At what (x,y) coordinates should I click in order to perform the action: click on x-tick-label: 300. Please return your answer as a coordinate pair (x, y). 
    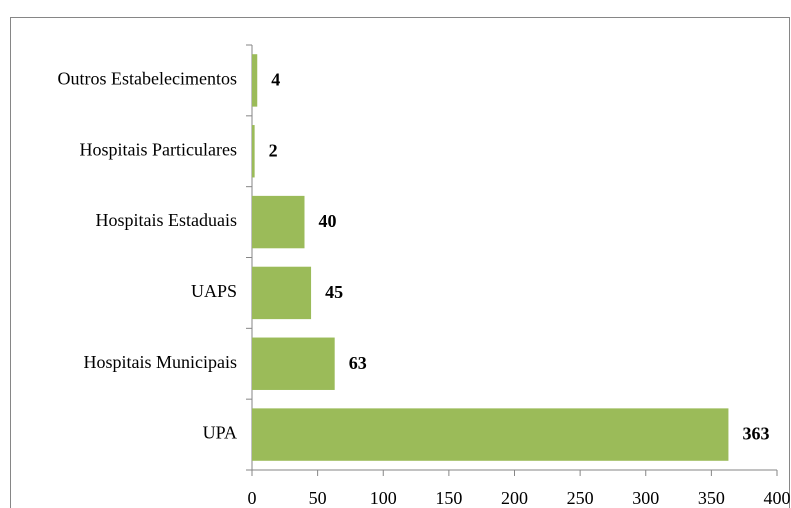
    Looking at the image, I should click on (645, 498).